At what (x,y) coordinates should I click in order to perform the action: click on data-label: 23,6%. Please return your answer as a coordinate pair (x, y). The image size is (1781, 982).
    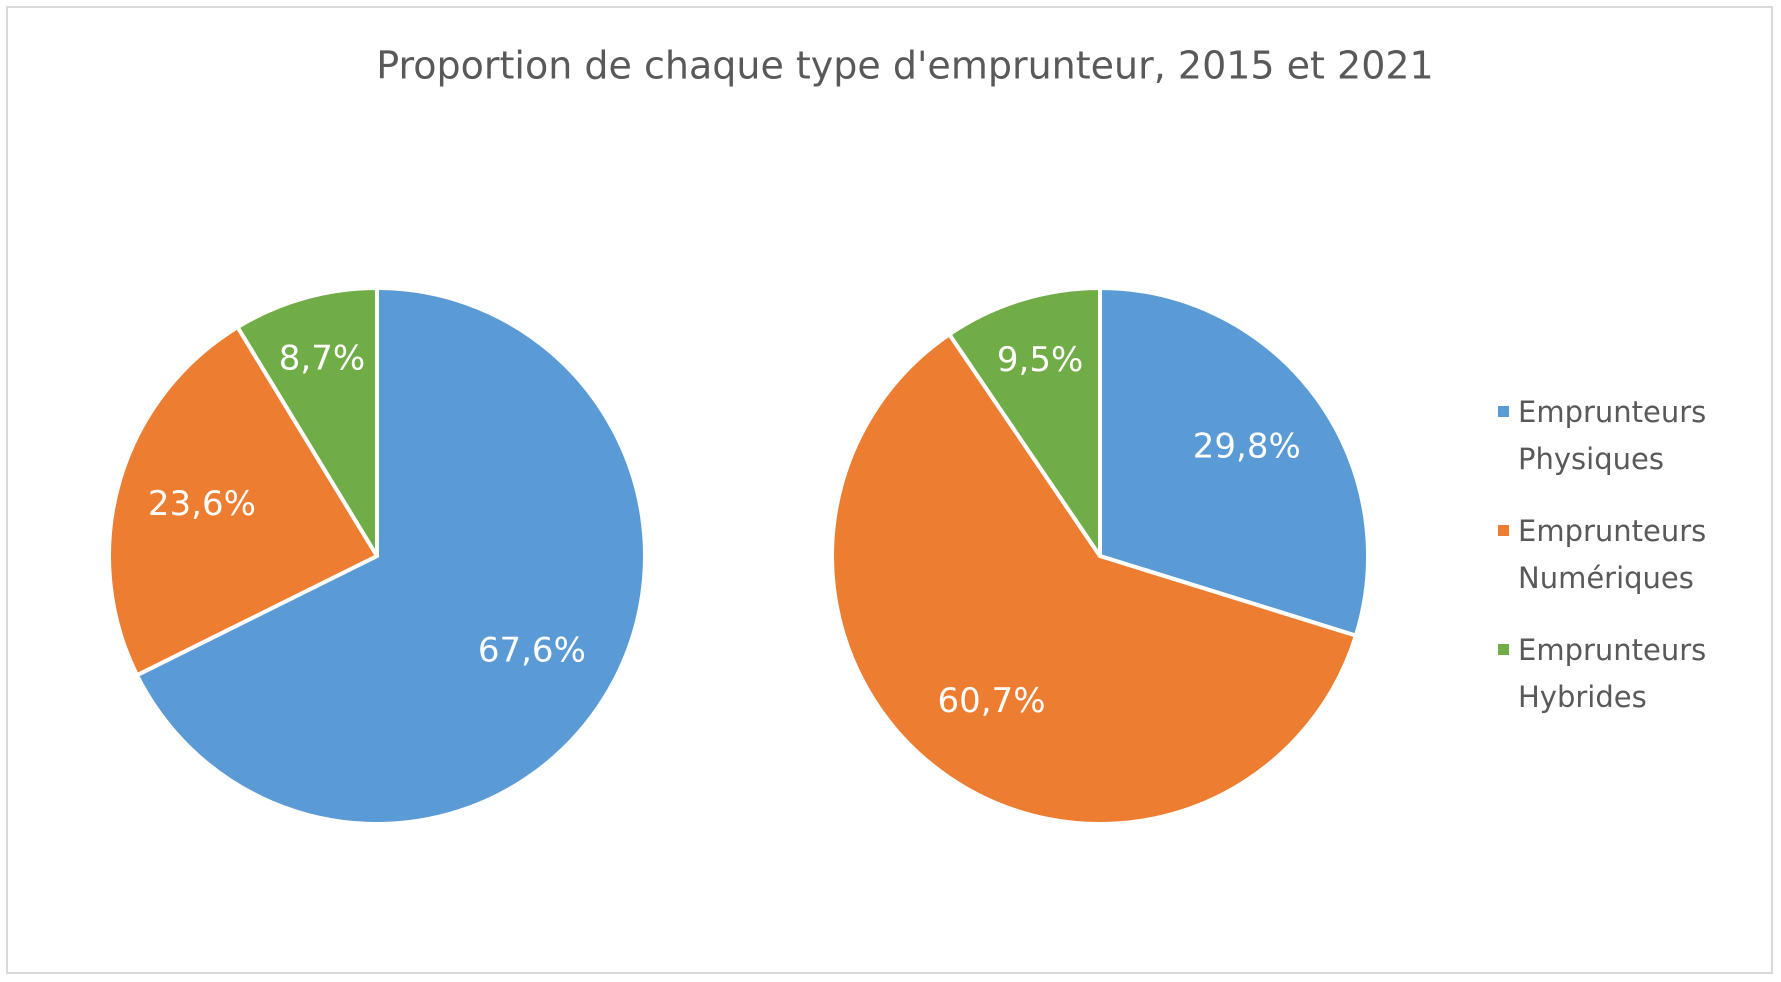
    Looking at the image, I should click on (202, 504).